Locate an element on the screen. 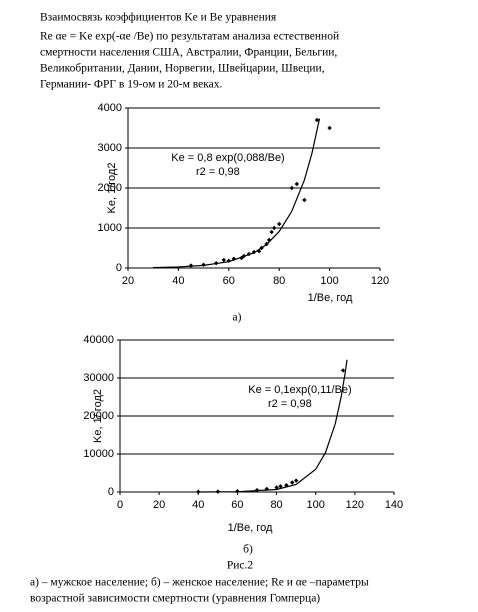  y-axis-label: Ke, 1/год2 is located at coordinates (112, 188).